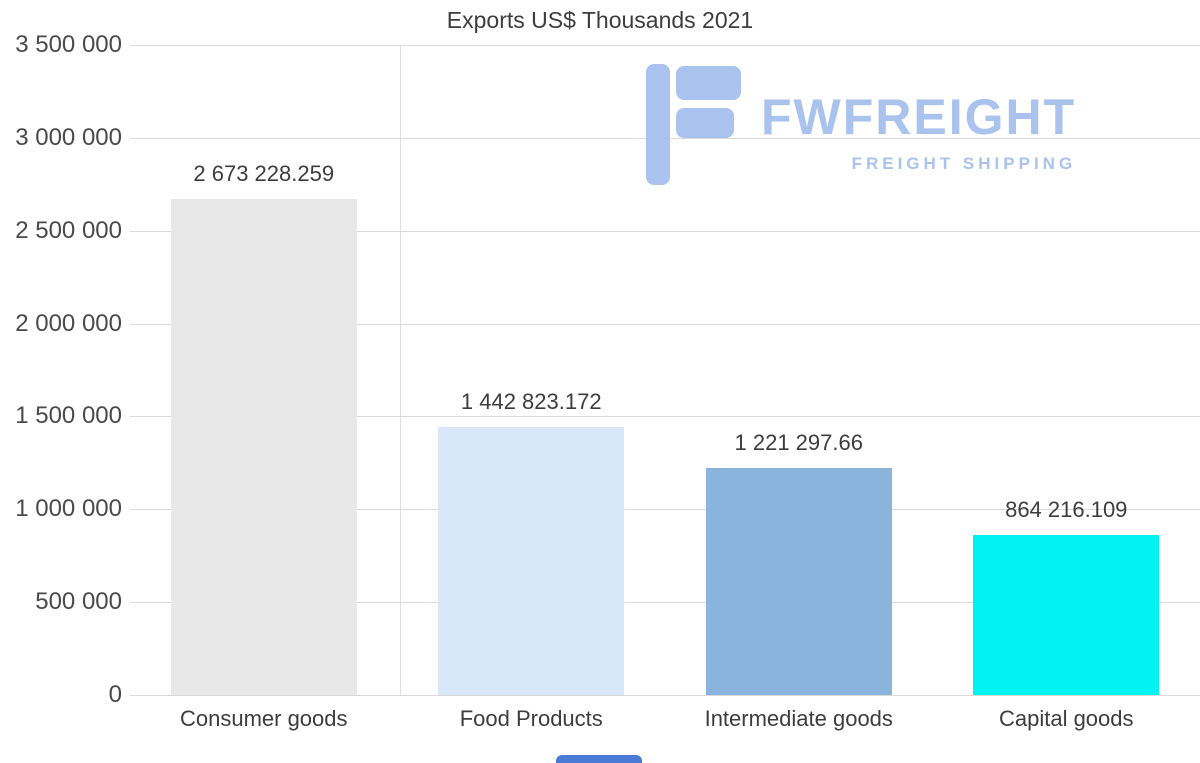 This screenshot has height=763, width=1200. I want to click on bottom-accent-bar, so click(599, 759).